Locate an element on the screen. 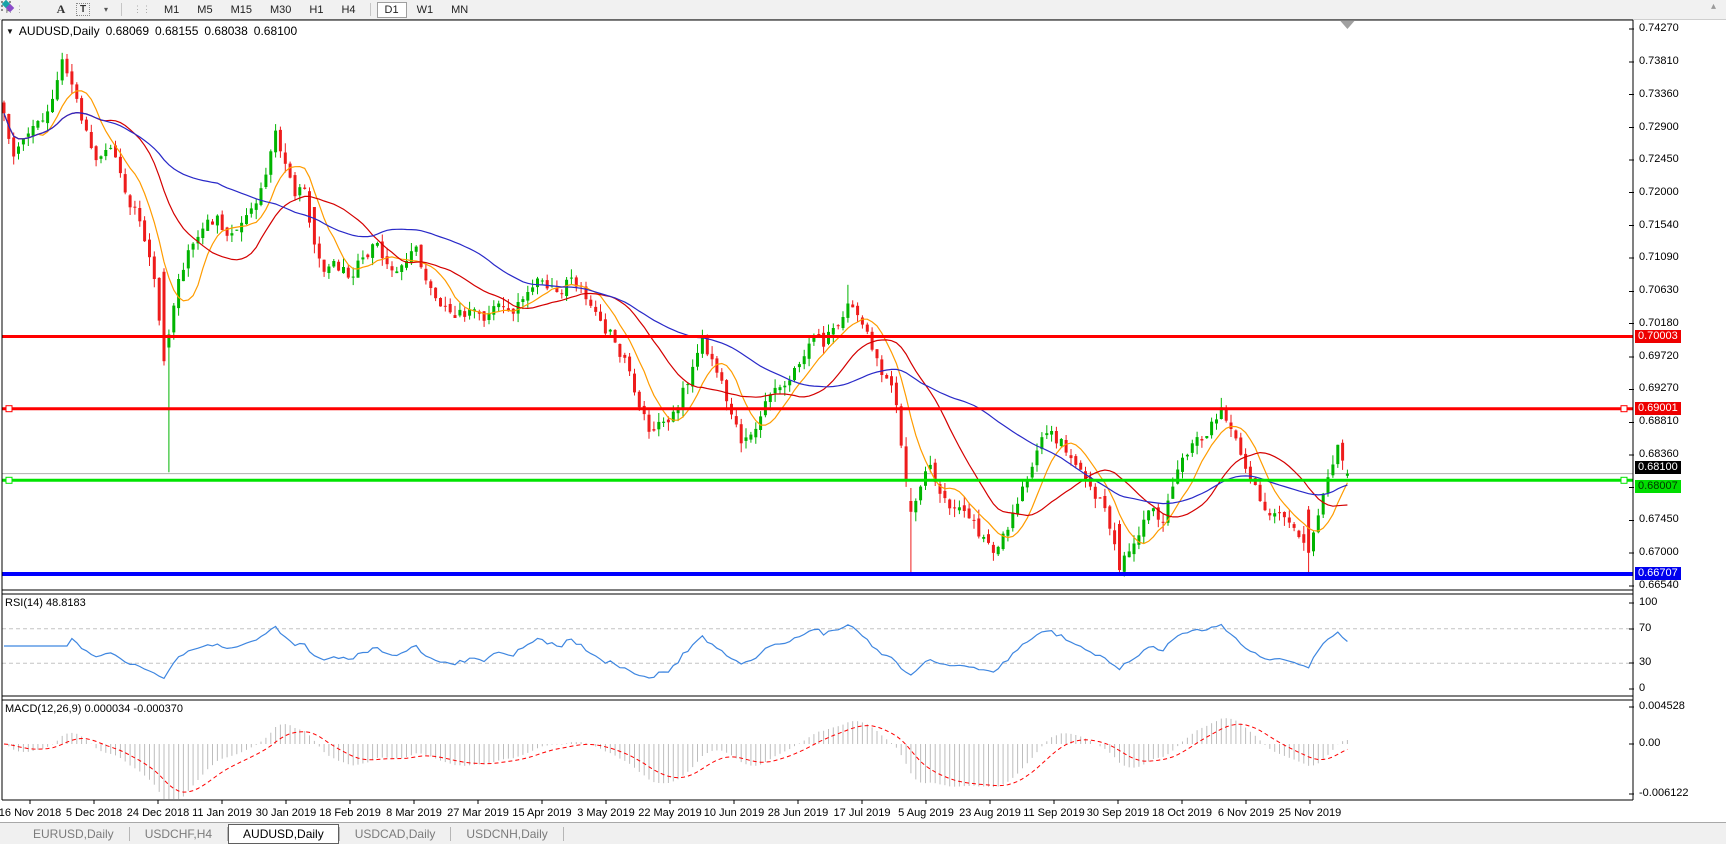  timeframe-button-H1: H1 is located at coordinates (316, 9).